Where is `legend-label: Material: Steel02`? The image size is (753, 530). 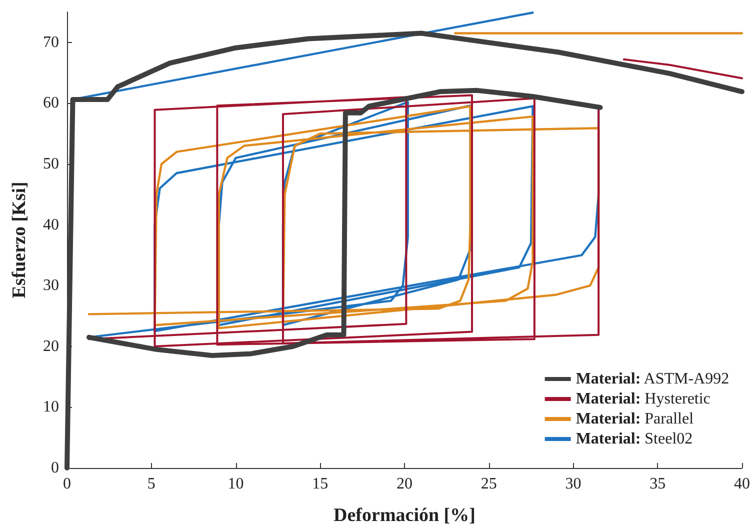 legend-label: Material: Steel02 is located at coordinates (634, 439).